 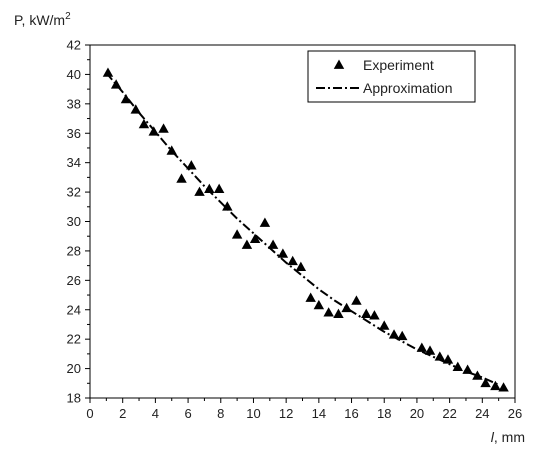 I want to click on y-axis-title-text: P, kW/m, so click(x=39, y=20).